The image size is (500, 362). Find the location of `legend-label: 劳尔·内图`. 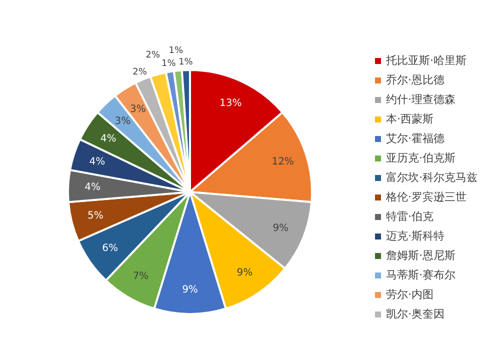

legend-label: 劳尔·内图 is located at coordinates (410, 295).